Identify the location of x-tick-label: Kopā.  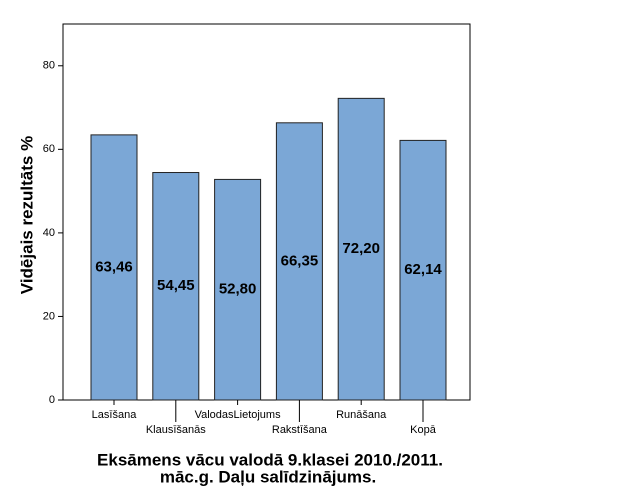
(423, 430).